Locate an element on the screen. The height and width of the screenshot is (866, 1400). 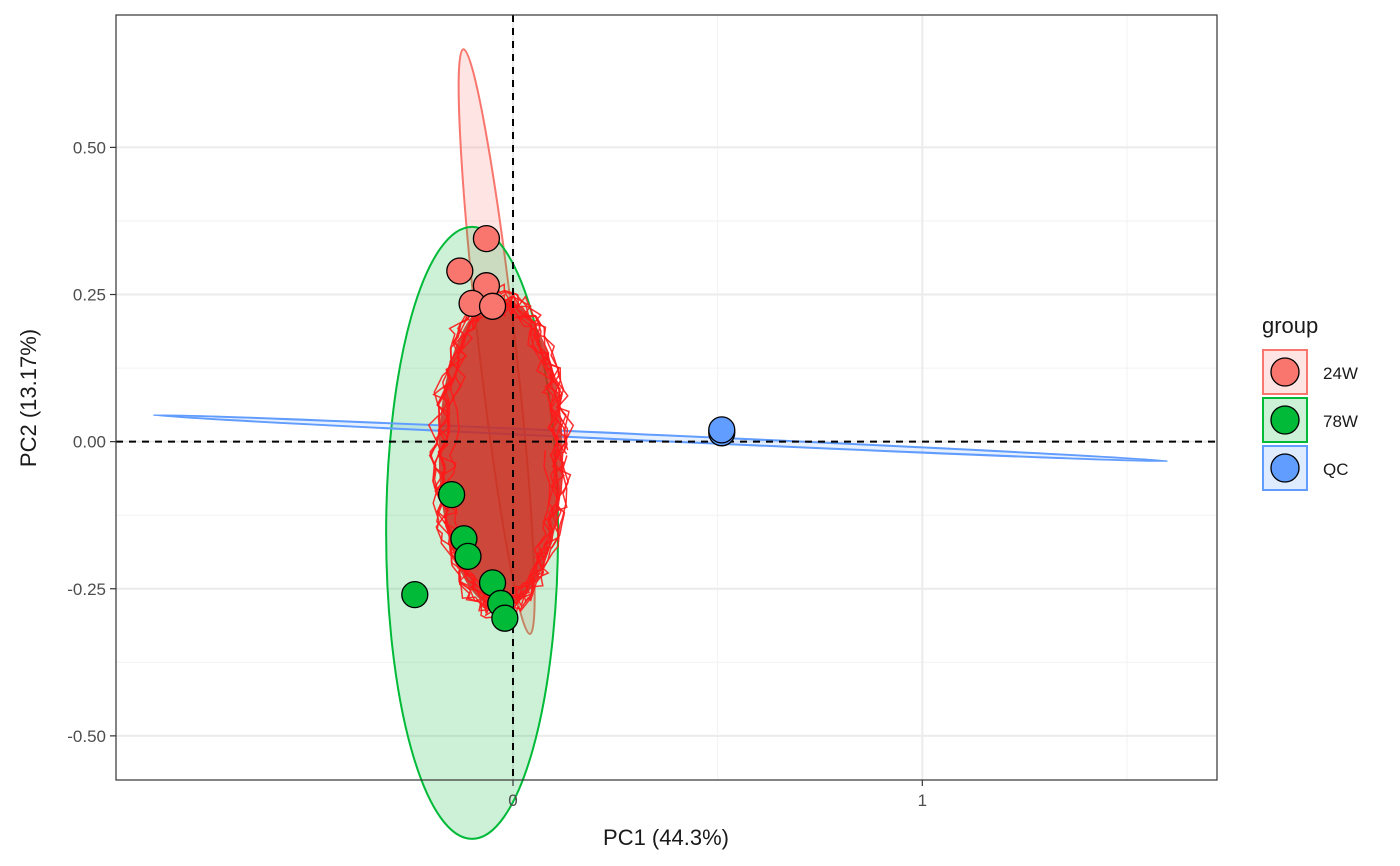
y-axis-title: PC2 (13.17%) is located at coordinates (28, 398).